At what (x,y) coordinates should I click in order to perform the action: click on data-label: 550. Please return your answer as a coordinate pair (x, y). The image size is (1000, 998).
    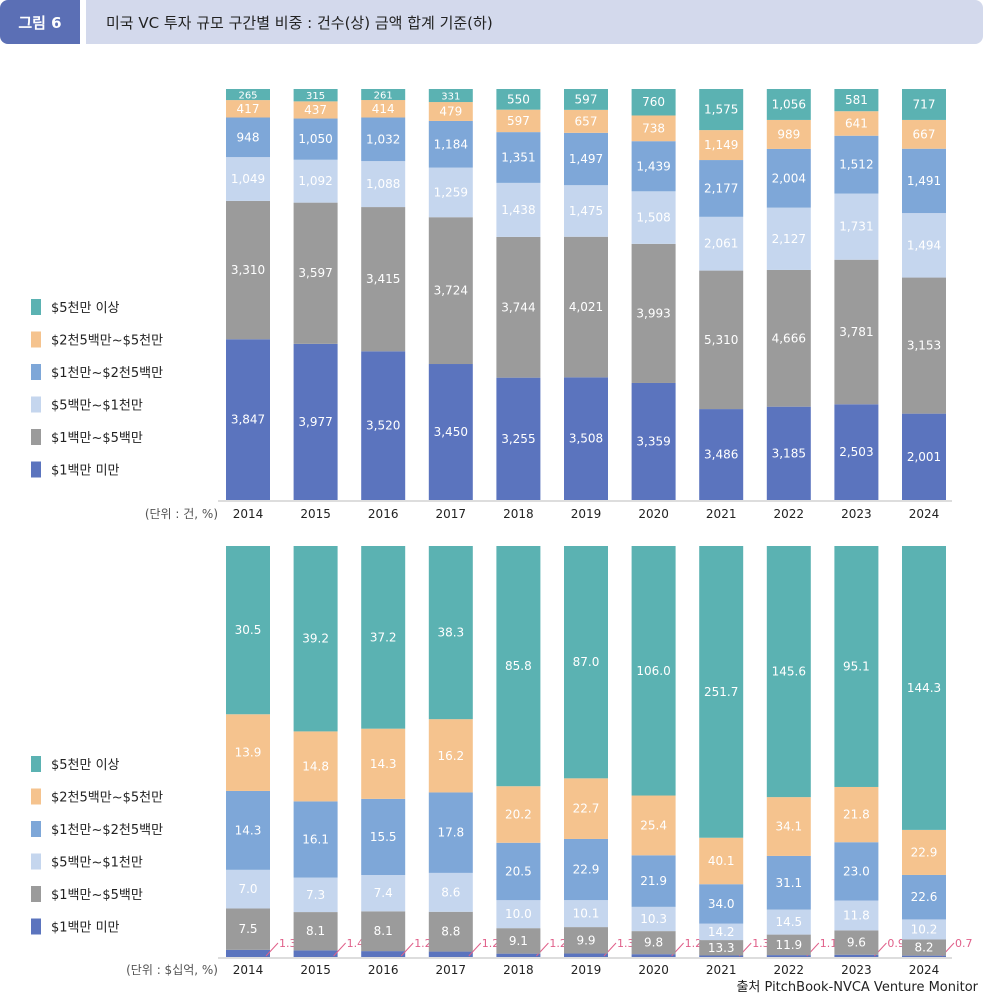
    Looking at the image, I should click on (518, 99).